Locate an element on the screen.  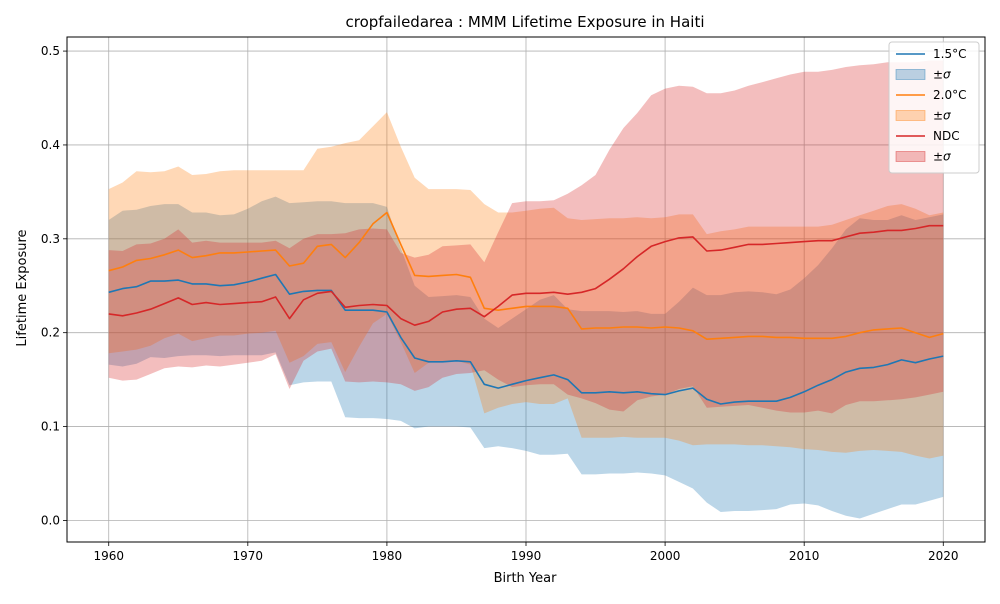
x-tick-label: 1960 is located at coordinates (108, 556).